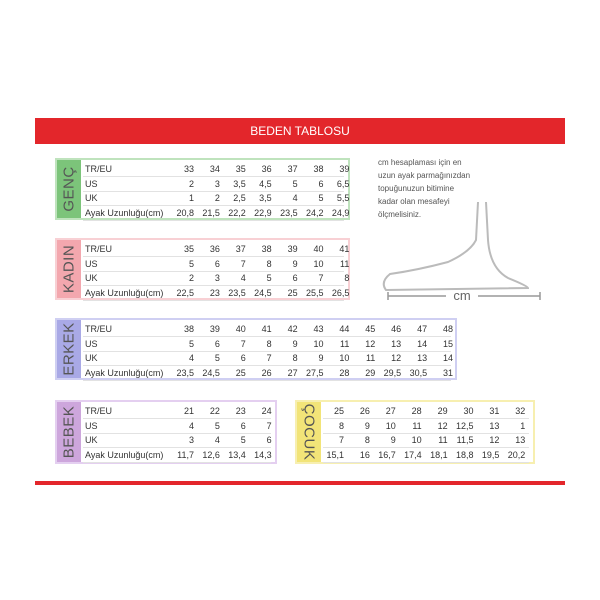 The width and height of the screenshot is (600, 600). I want to click on size-cell: 18,8, so click(464, 454).